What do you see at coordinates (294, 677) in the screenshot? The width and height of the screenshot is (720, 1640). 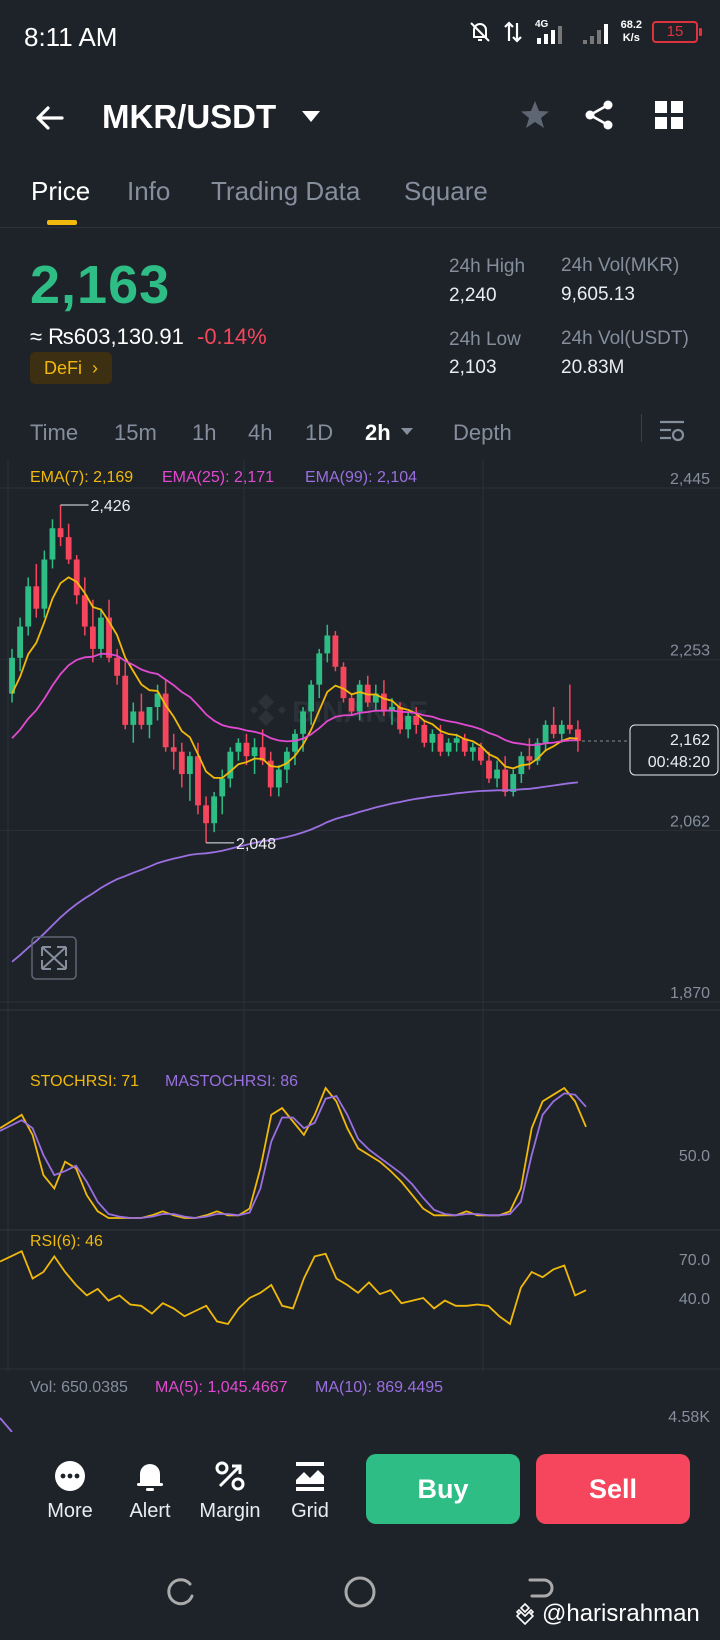 I see `ema7-line` at bounding box center [294, 677].